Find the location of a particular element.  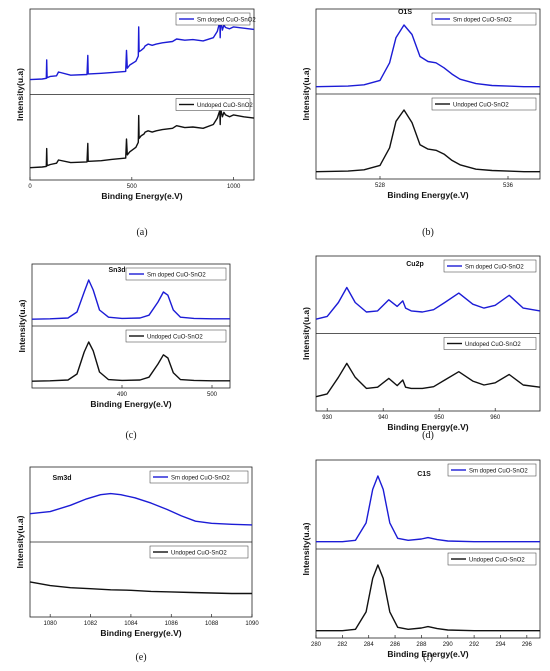

x-tick-label: 1086 is located at coordinates (172, 624).